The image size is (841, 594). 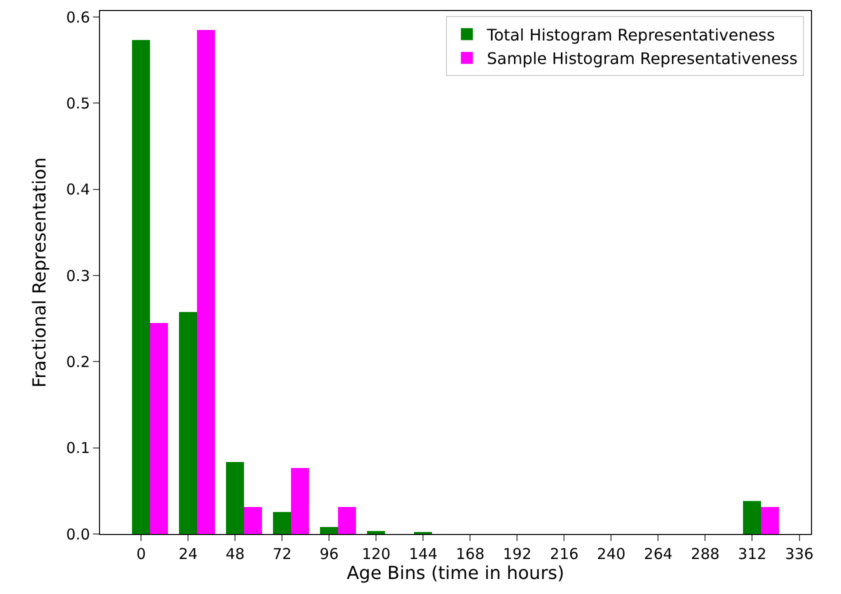 What do you see at coordinates (188, 554) in the screenshot?
I see `x-tick-label: 24` at bounding box center [188, 554].